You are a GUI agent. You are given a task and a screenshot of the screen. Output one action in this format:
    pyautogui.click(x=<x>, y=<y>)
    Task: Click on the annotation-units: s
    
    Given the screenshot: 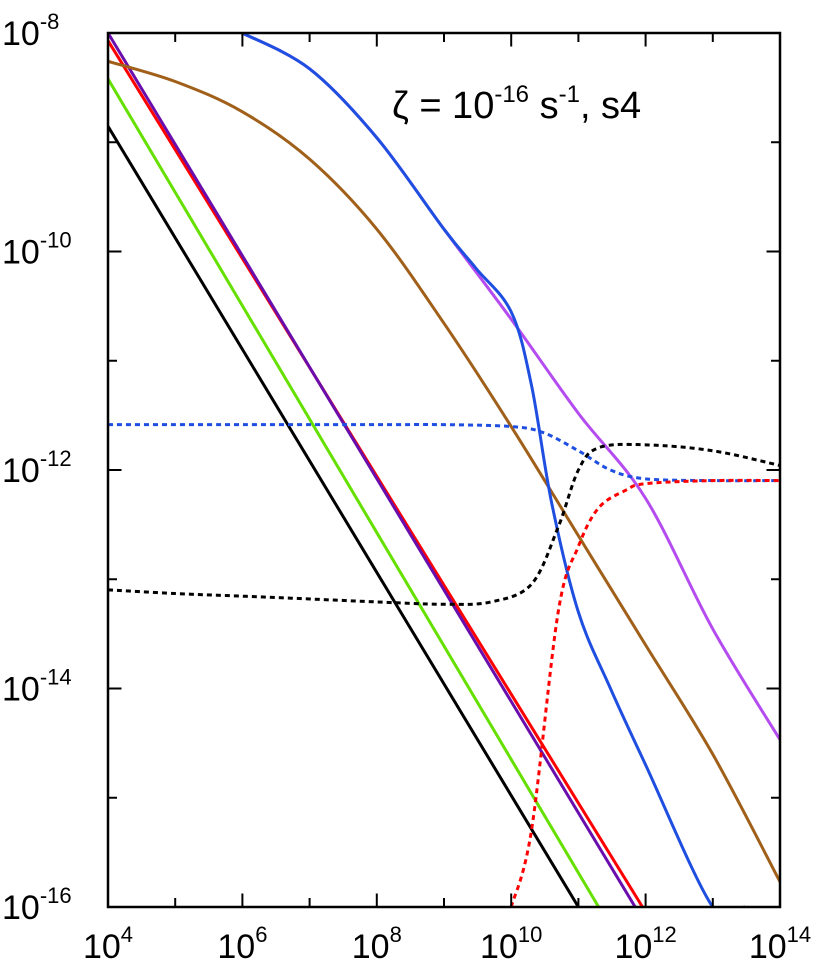 What is the action you would take?
    pyautogui.click(x=544, y=106)
    